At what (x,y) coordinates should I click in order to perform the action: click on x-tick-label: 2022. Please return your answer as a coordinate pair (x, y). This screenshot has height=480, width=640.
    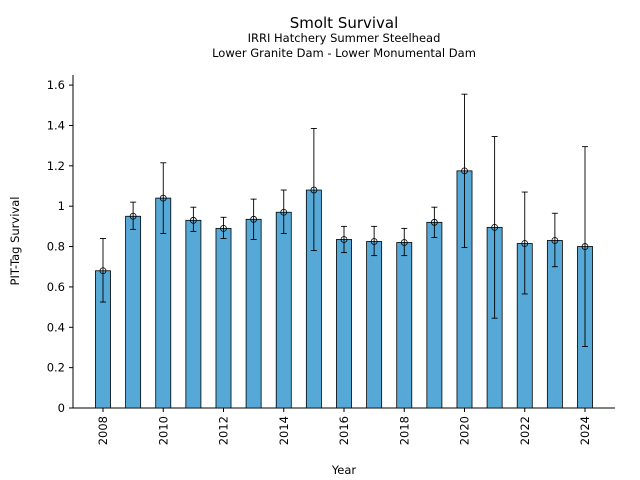
    Looking at the image, I should click on (525, 430).